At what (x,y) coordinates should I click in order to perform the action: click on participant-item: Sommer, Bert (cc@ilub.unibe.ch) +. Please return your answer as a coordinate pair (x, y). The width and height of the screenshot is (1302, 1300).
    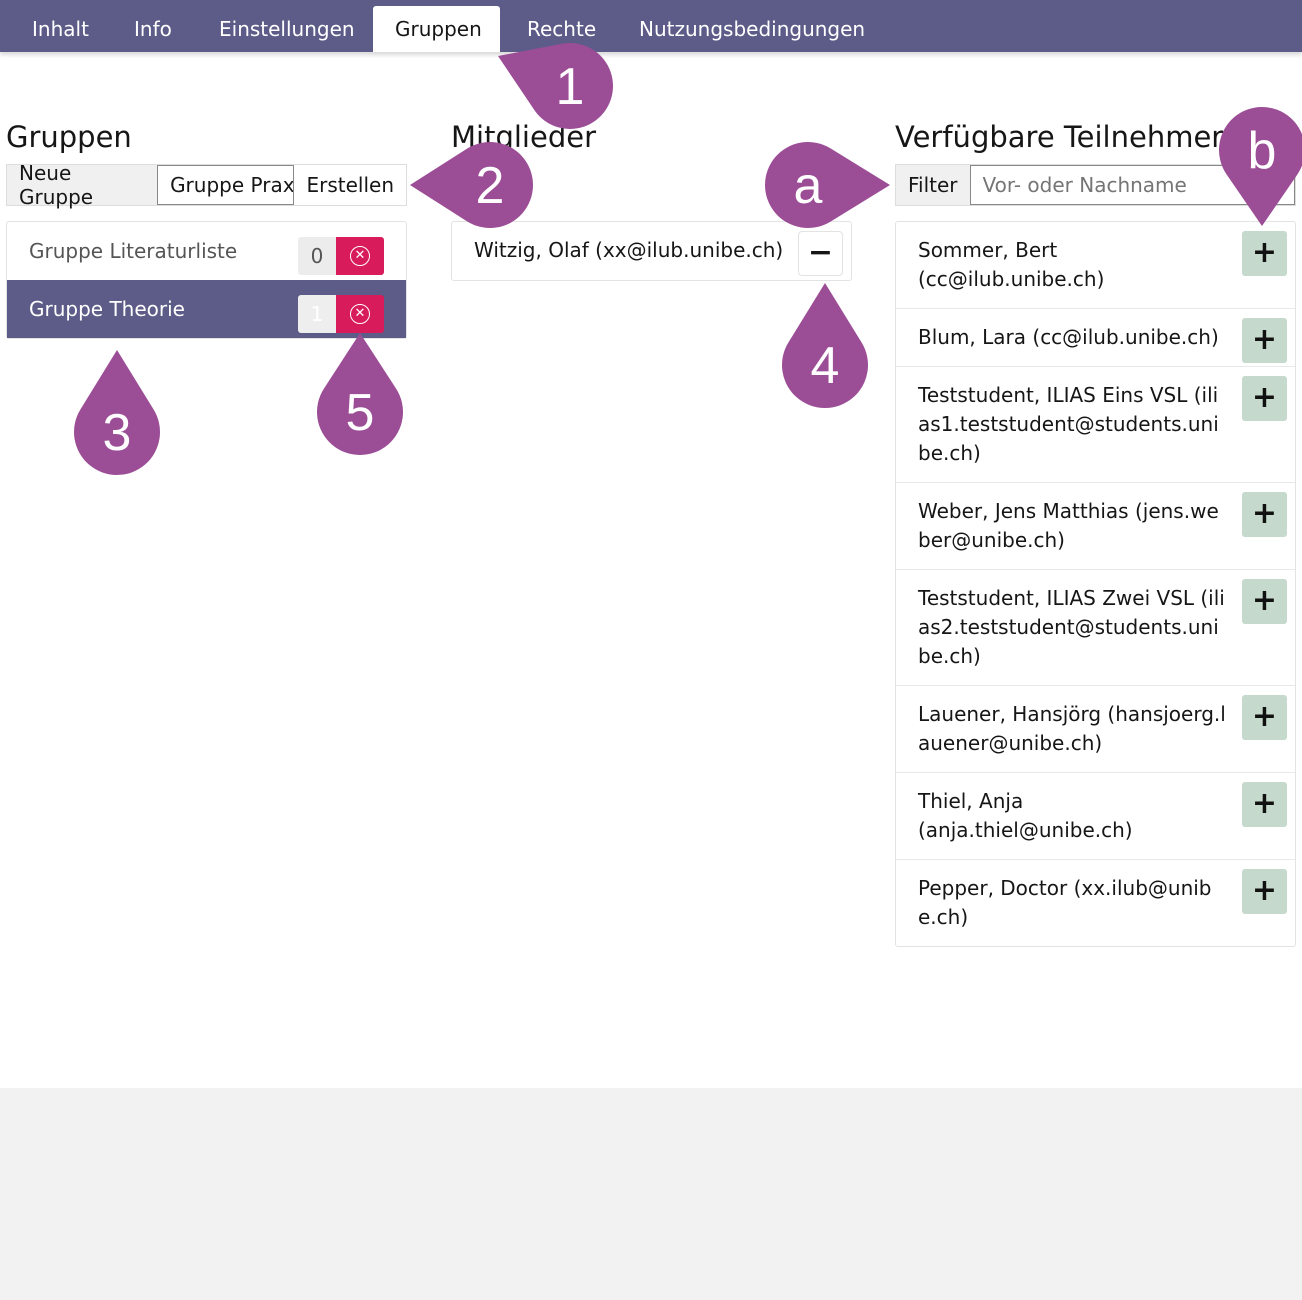
    Looking at the image, I should click on (1095, 265).